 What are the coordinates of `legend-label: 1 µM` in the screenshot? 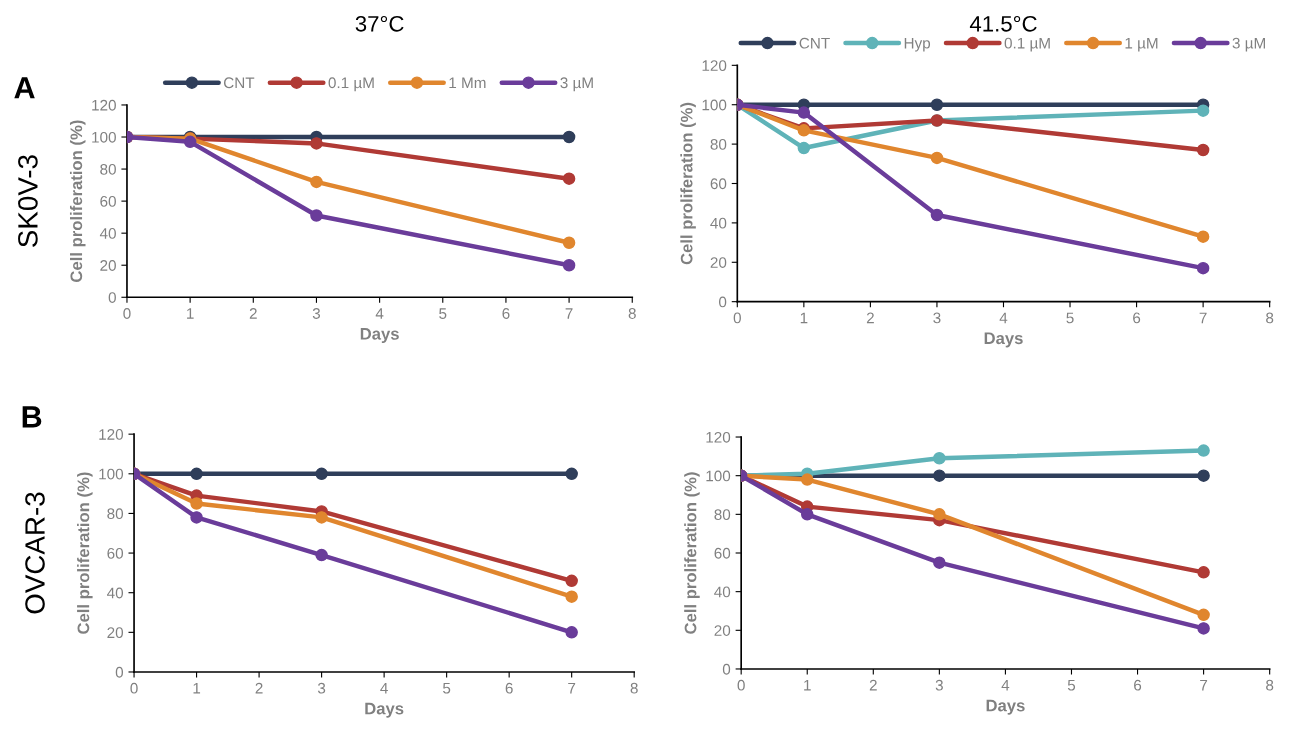 It's located at (1141, 44).